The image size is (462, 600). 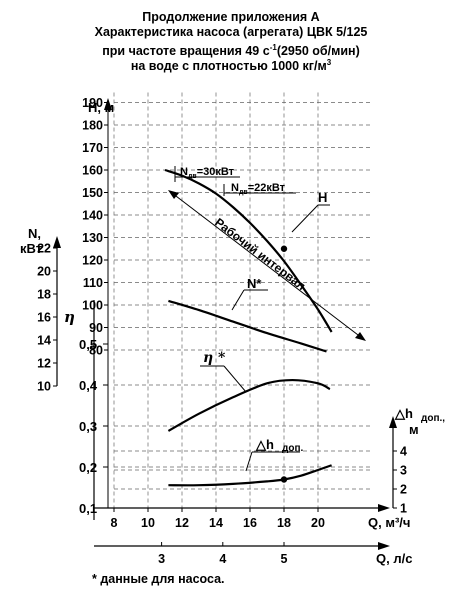 What do you see at coordinates (403, 509) in the screenshot?
I see `dh-axis-tick-label: 1` at bounding box center [403, 509].